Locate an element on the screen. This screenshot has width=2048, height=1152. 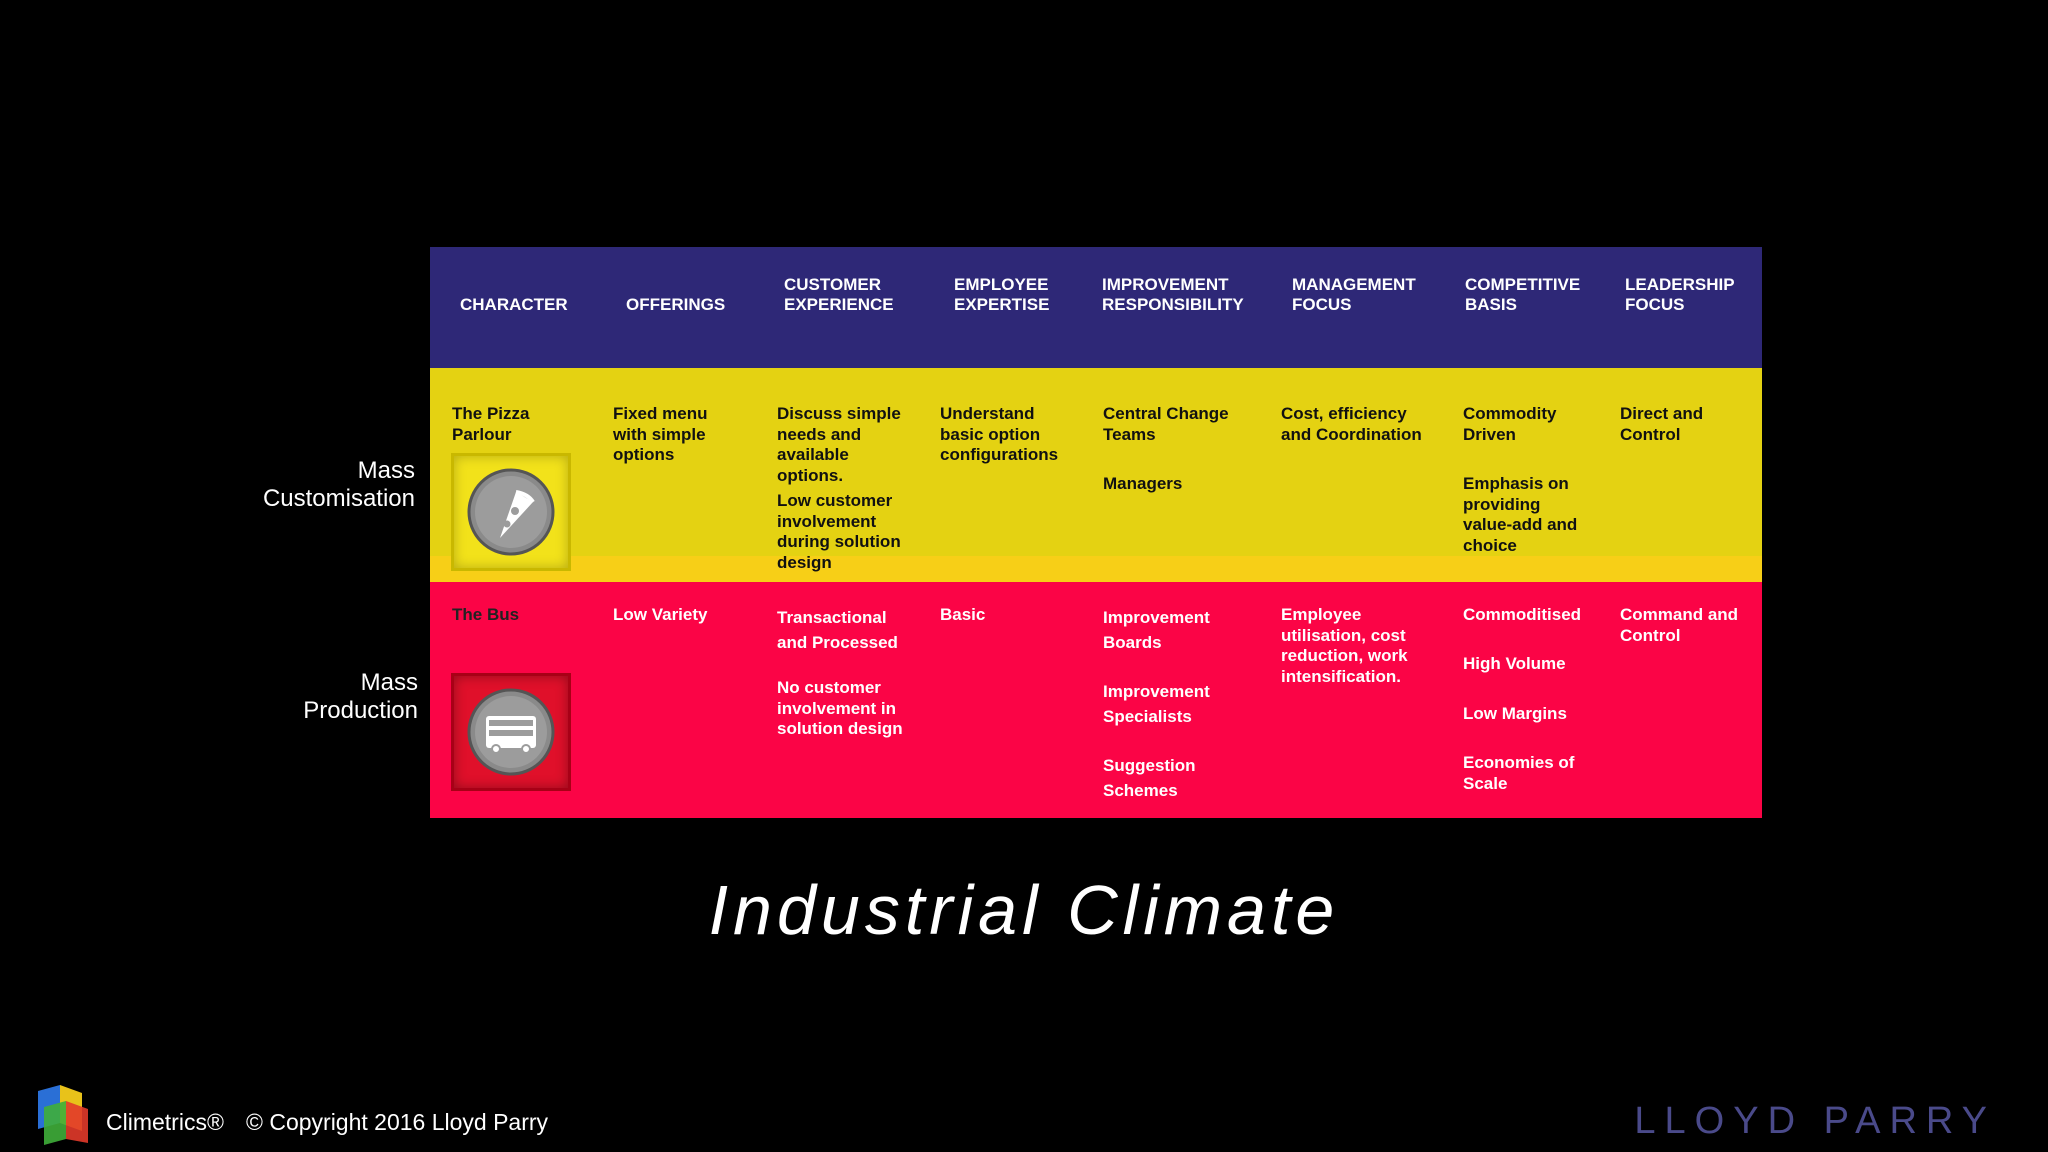
cell-competitive-1: Commodity Driven is located at coordinates (1510, 424).